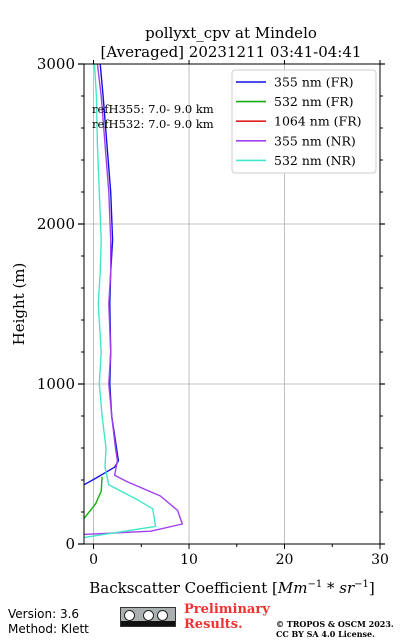  Describe the element at coordinates (231, 52) in the screenshot. I see `chart-title-line2: [Averaged] 20231211 03:41-04:41` at that location.